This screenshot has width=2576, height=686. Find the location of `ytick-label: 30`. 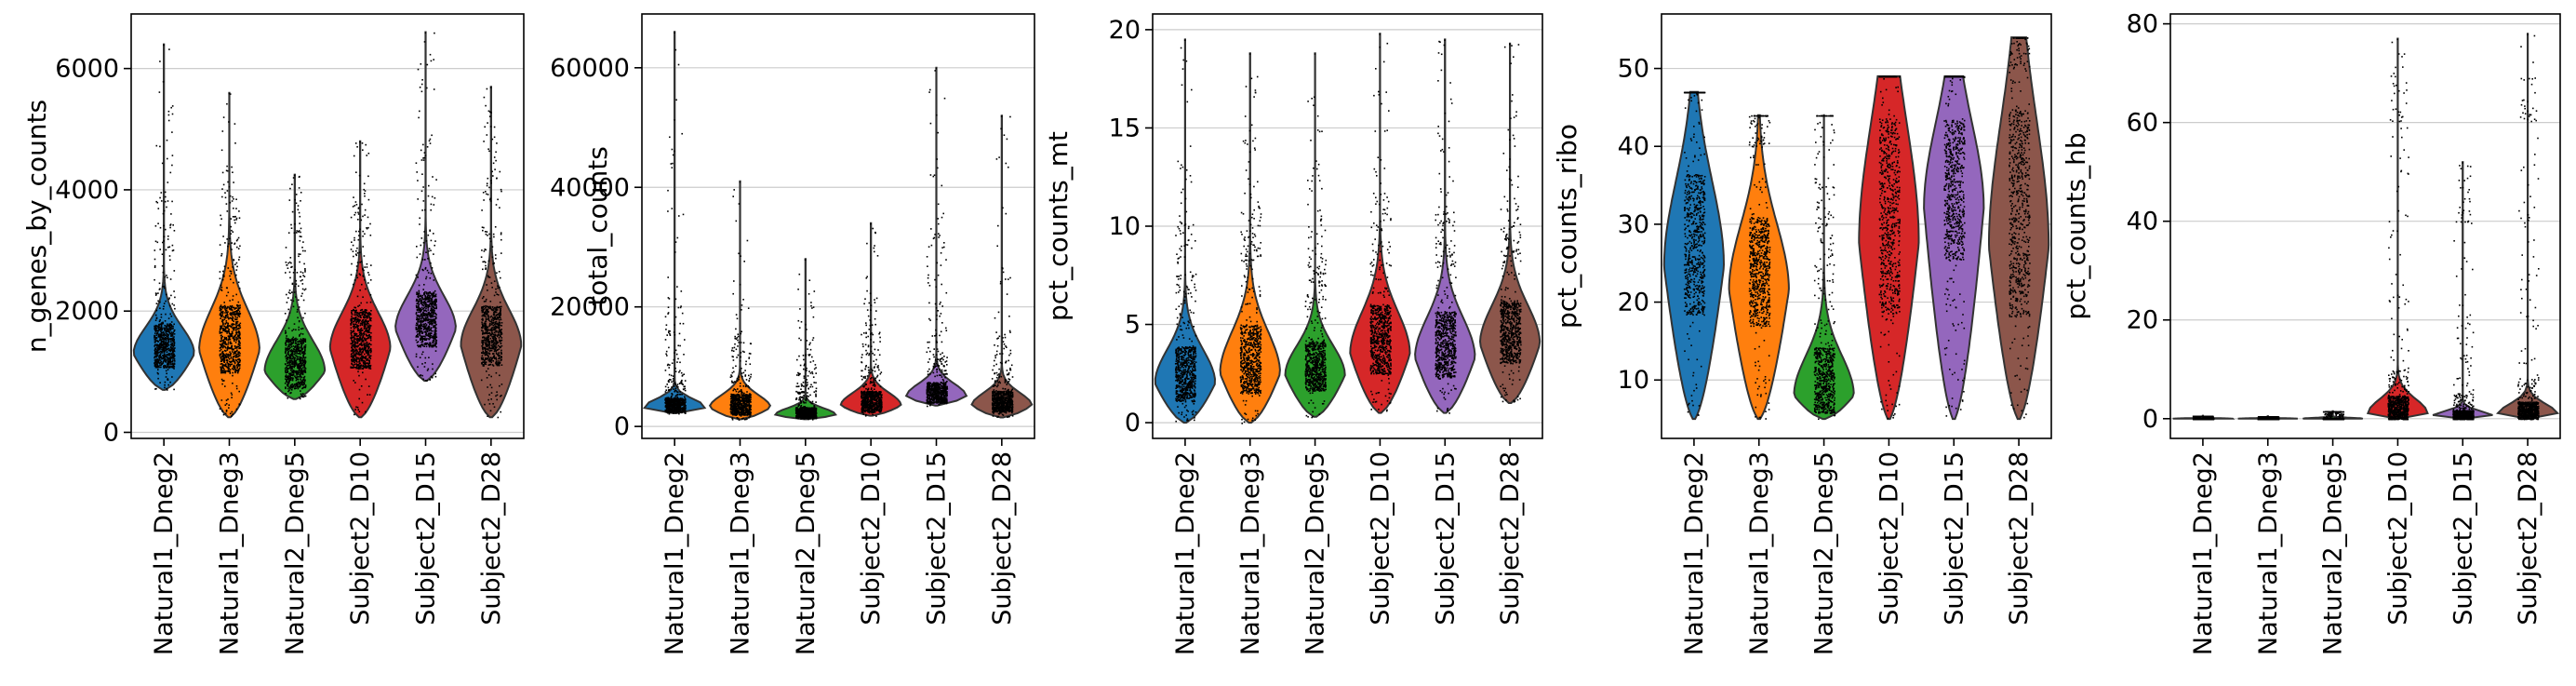

ytick-label: 30 is located at coordinates (1633, 224).